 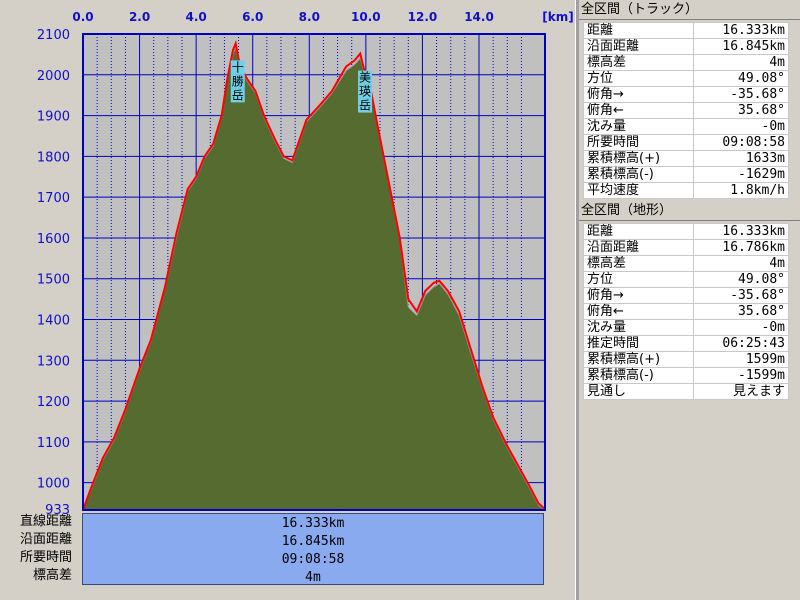 I want to click on info-value: 1599m, so click(x=741, y=359).